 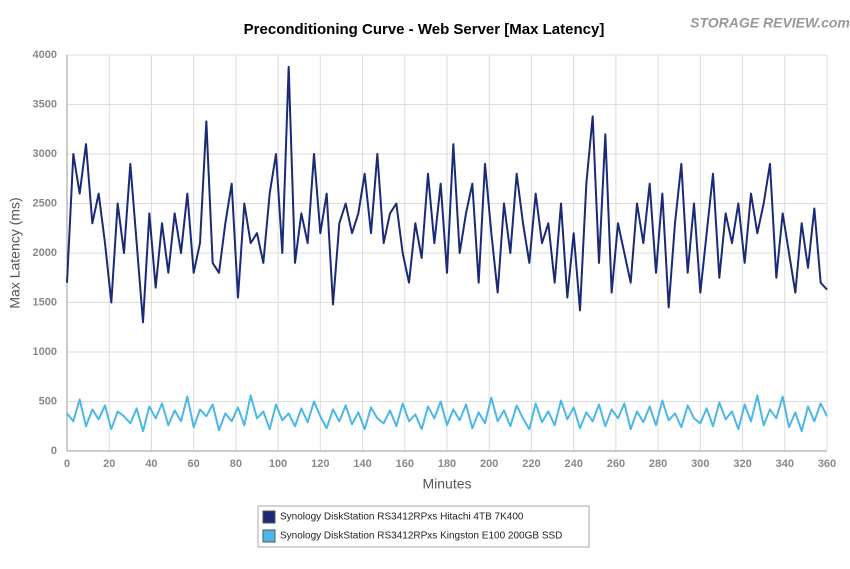 I want to click on y-tick-label: 3500, so click(x=45, y=104).